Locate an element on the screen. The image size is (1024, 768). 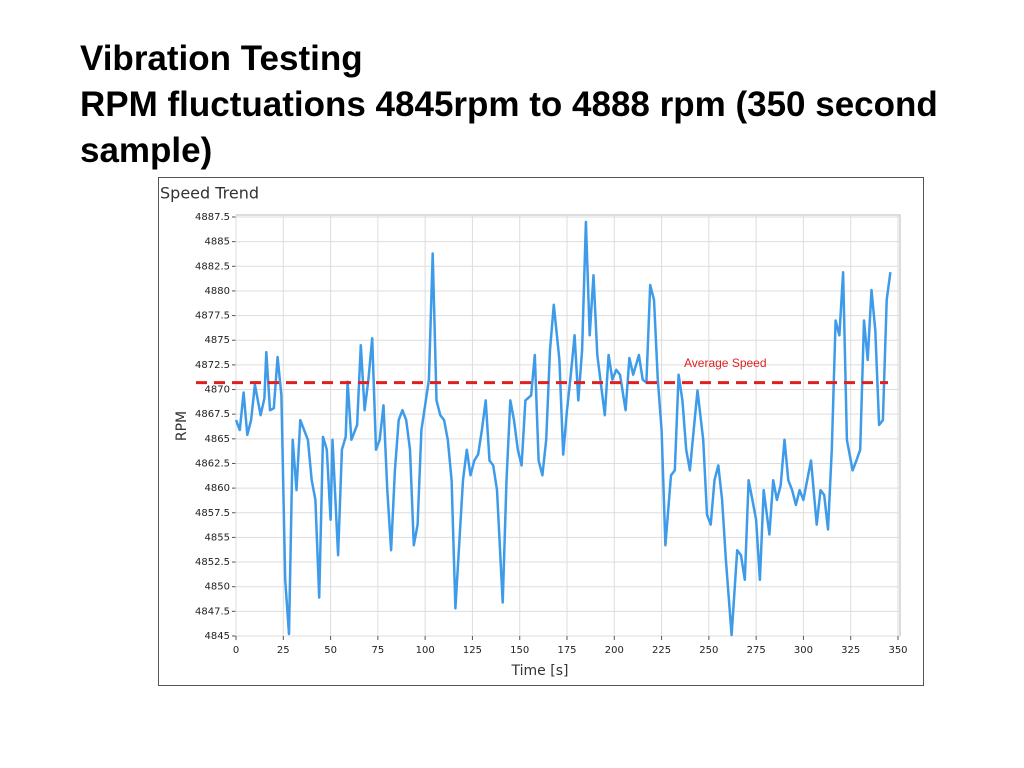
y-tick-label: 4857.5 is located at coordinates (212, 513).